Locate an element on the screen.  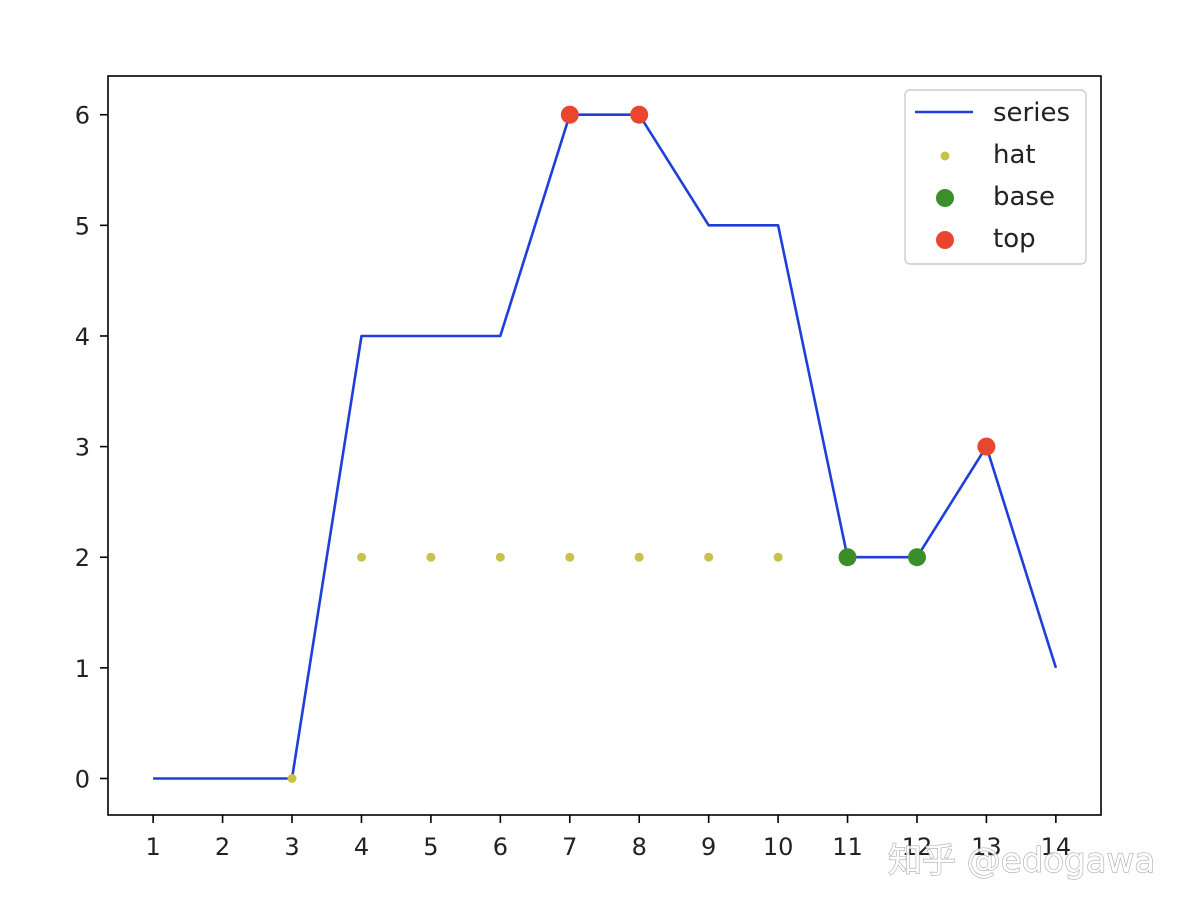
y-tick-label-4: 4 is located at coordinates (82, 337).